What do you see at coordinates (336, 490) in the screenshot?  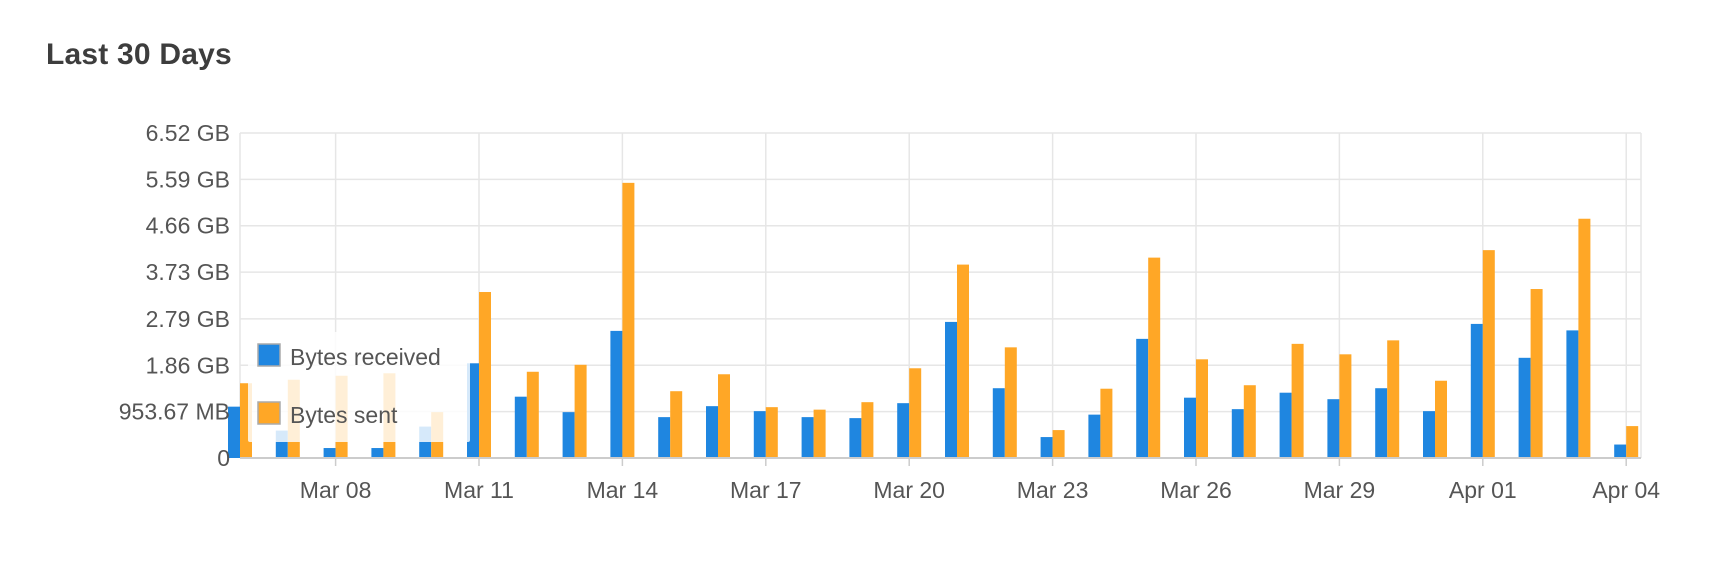 I see `x-tick-label: Mar 08` at bounding box center [336, 490].